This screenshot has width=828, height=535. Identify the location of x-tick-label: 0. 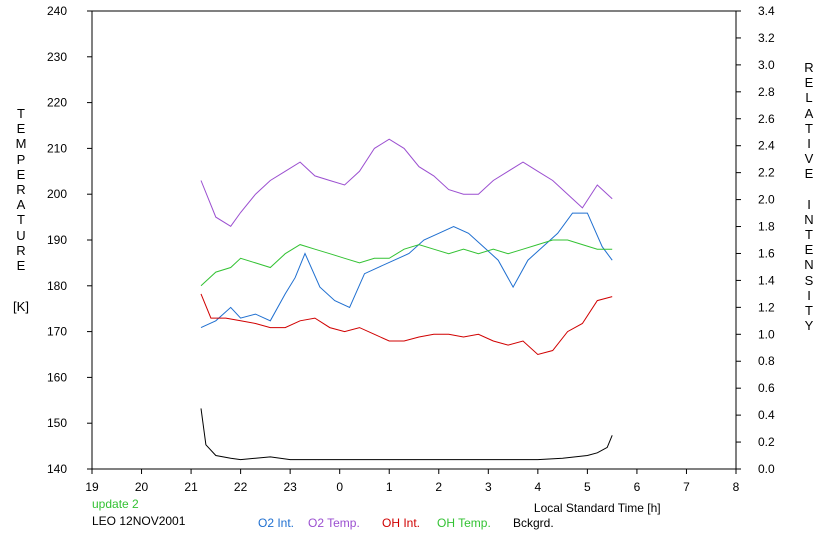
(339, 487).